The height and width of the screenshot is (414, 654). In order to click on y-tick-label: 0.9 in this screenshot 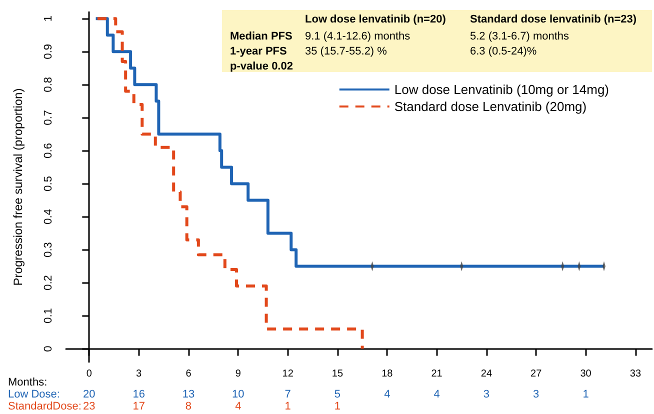, I will do `click(48, 52)`.